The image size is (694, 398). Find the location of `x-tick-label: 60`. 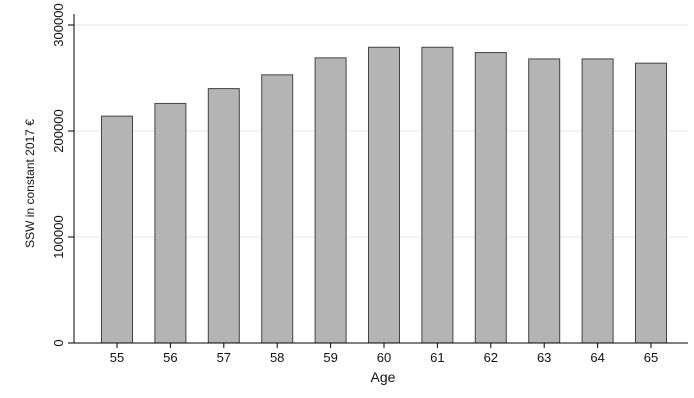

x-tick-label: 60 is located at coordinates (384, 357).